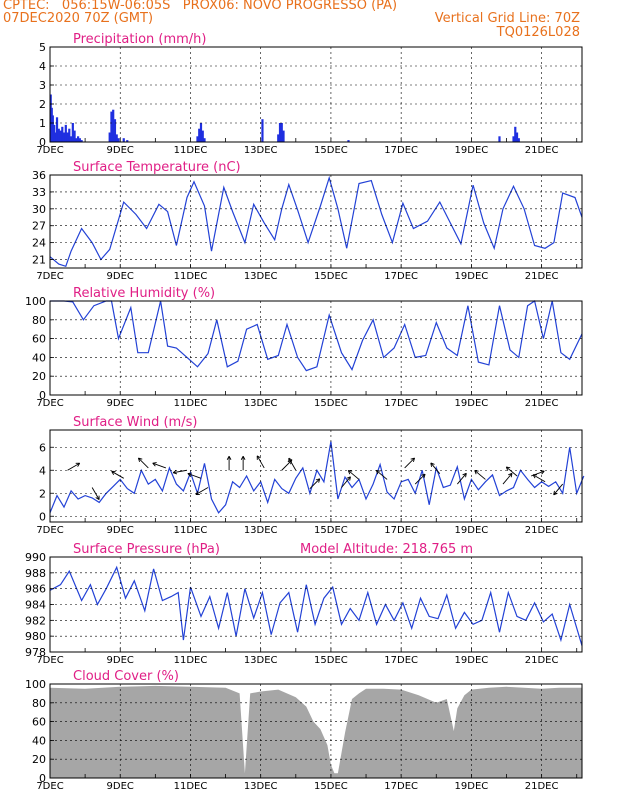 Image resolution: width=618 pixels, height=800 pixels. Describe the element at coordinates (157, 167) in the screenshot. I see `panel-title: Surface Temperature (nC)` at that location.